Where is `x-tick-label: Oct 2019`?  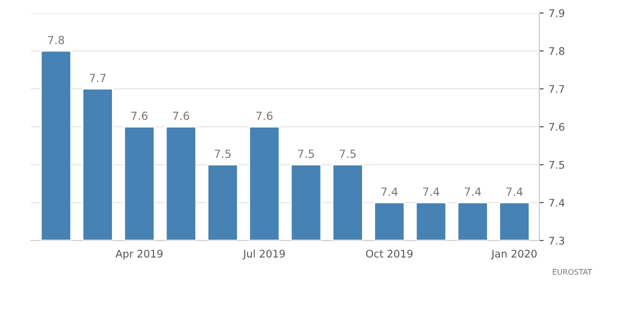
x-tick-label: Oct 2019 is located at coordinates (389, 254).